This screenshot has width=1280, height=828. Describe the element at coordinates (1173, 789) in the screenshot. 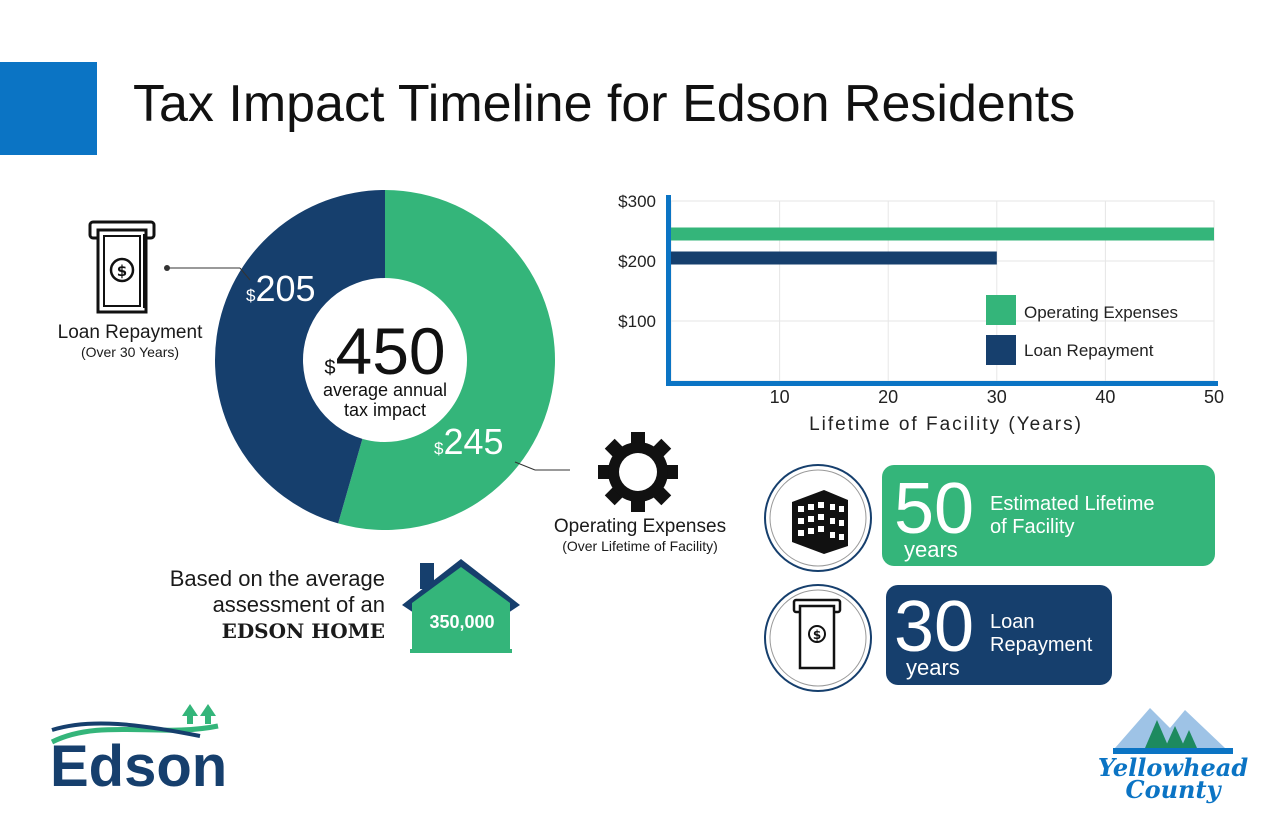

I see `county-logo-line2: County` at that location.